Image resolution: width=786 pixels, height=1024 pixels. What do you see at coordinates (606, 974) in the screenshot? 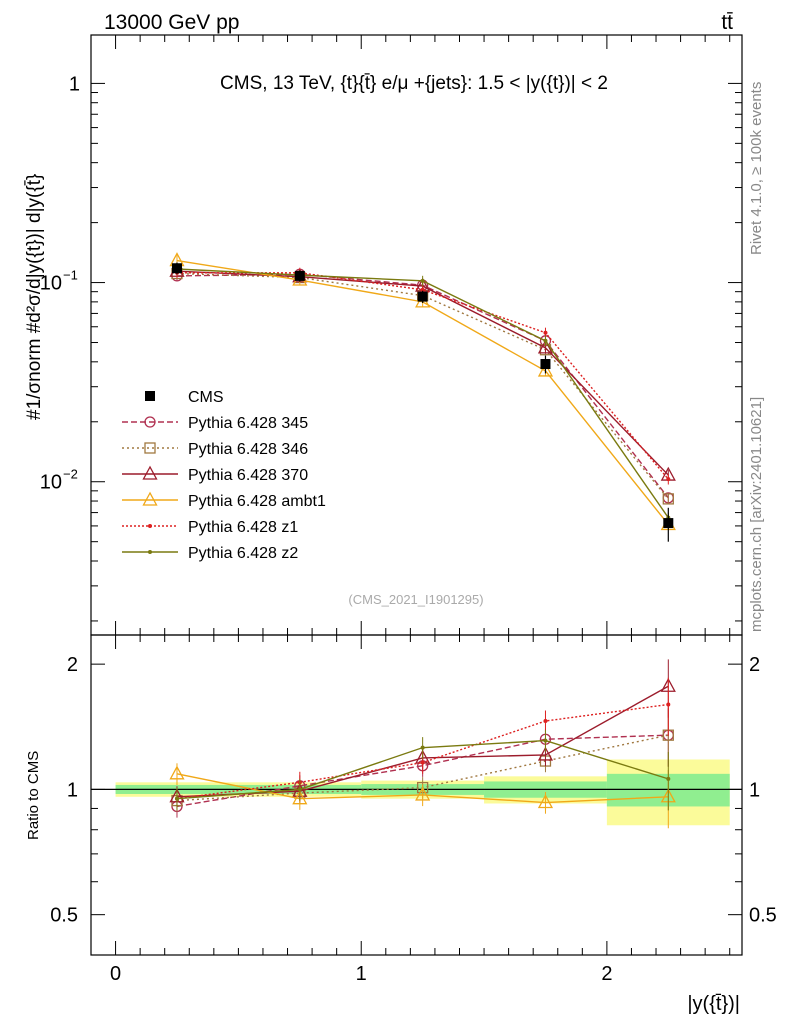
I see `x-tick-label: 2` at bounding box center [606, 974].